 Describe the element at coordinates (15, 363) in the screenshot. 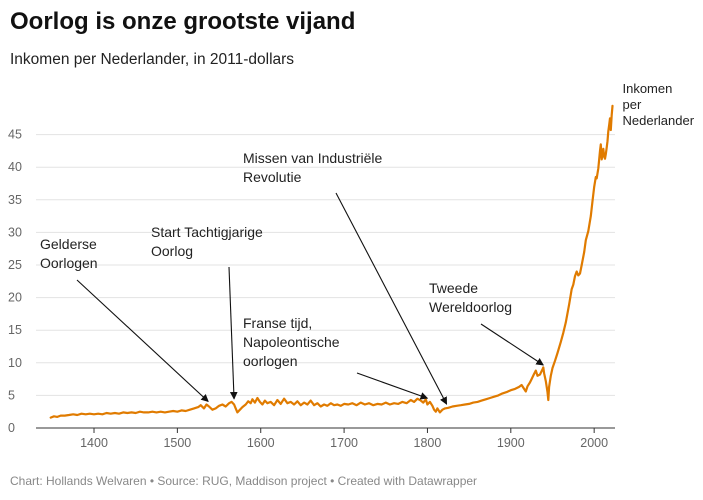

I see `y-tick-label: 10` at that location.